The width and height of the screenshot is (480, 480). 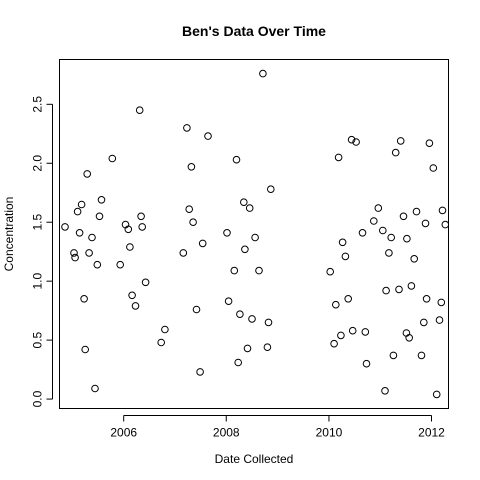 I want to click on x-tick-label: 2008, so click(x=226, y=433).